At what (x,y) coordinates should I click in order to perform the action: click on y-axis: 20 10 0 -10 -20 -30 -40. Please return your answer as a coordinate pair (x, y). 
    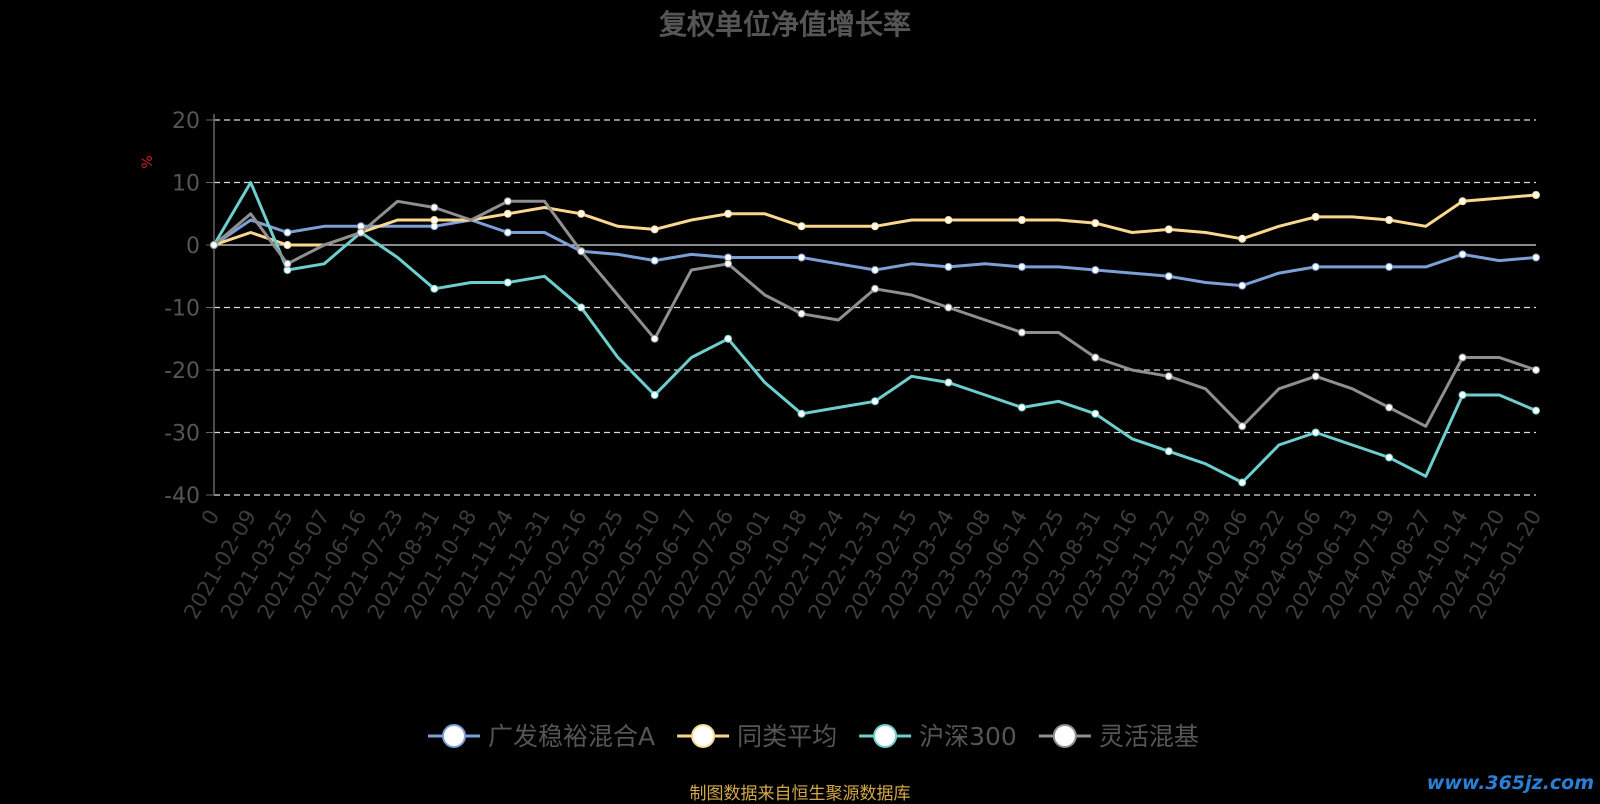
    Looking at the image, I should click on (189, 309).